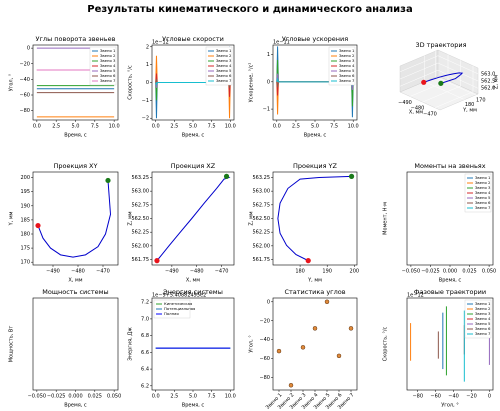 The image size is (500, 411). Describe the element at coordinates (264, 321) in the screenshot. I see `y-tick-label: −20` at that location.